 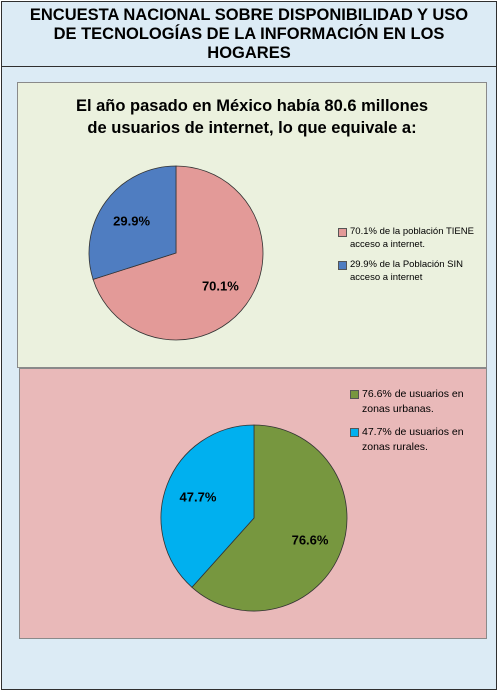 What do you see at coordinates (354, 432) in the screenshot?
I see `legend-swatch-cyan` at bounding box center [354, 432].